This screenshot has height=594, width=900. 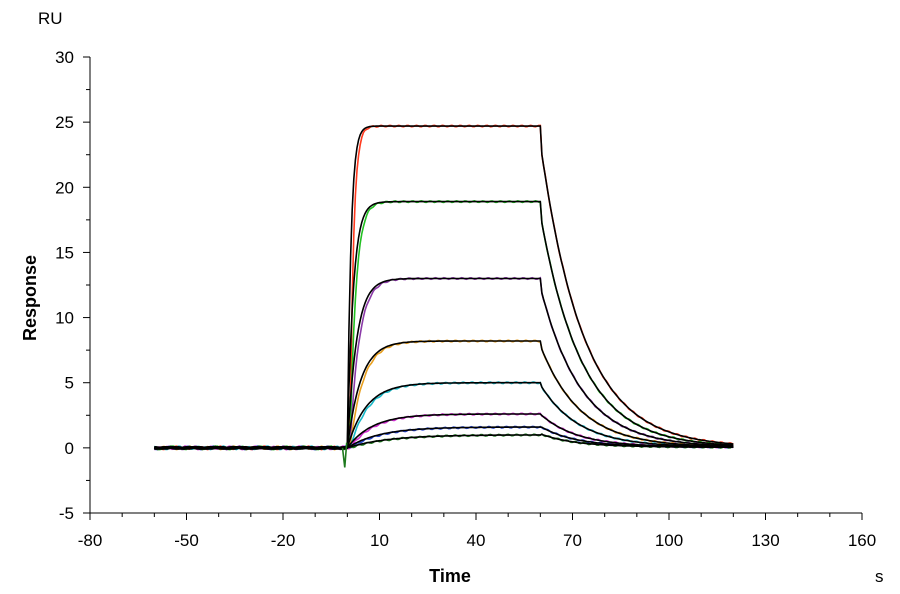 What do you see at coordinates (186, 540) in the screenshot?
I see `x-tick-label: -50` at bounding box center [186, 540].